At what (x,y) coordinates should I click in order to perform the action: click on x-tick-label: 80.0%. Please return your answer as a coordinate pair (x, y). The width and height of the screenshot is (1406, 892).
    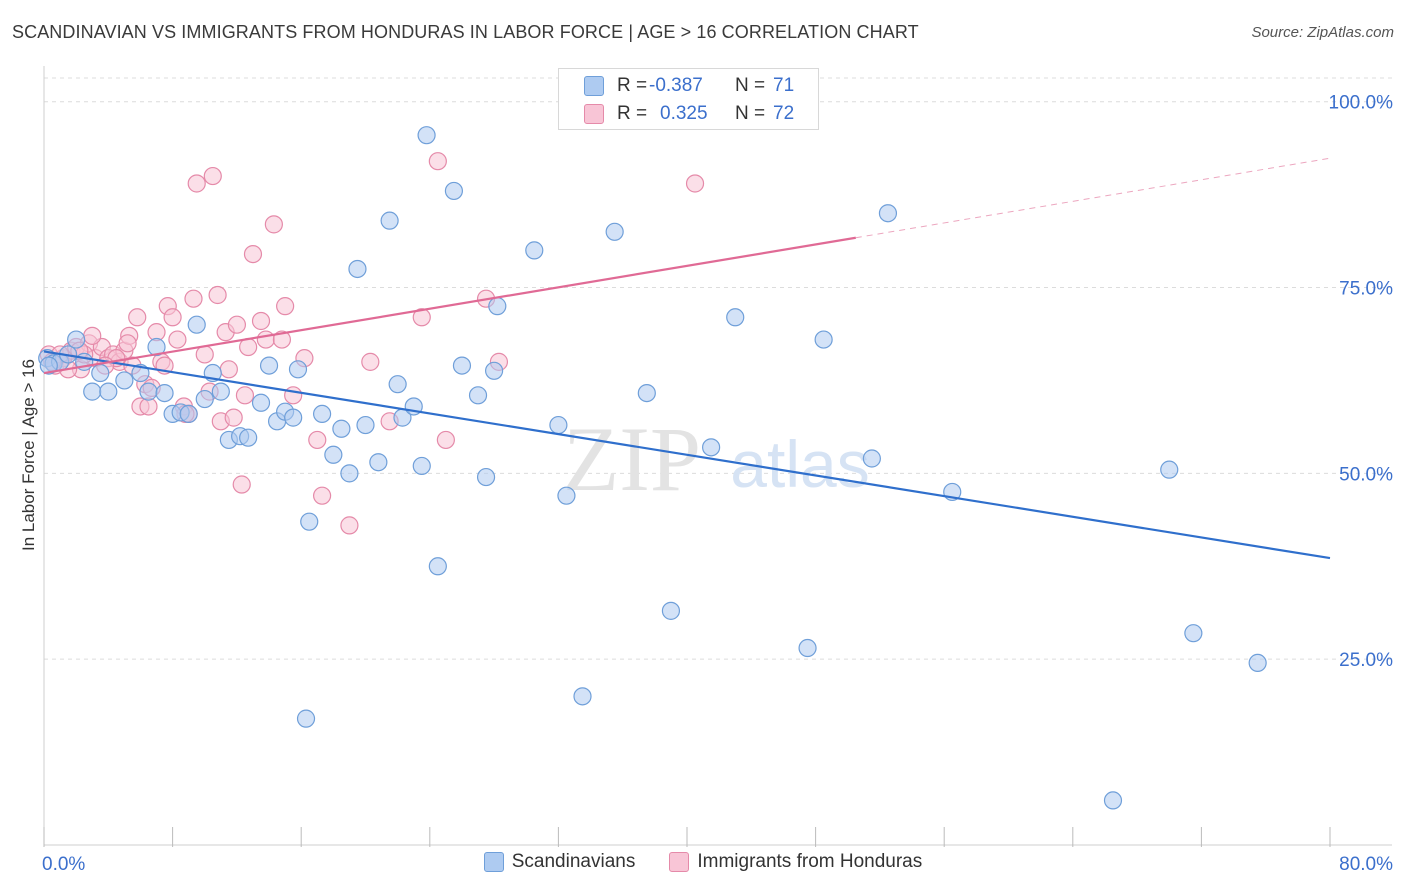
    Looking at the image, I should click on (1366, 864).